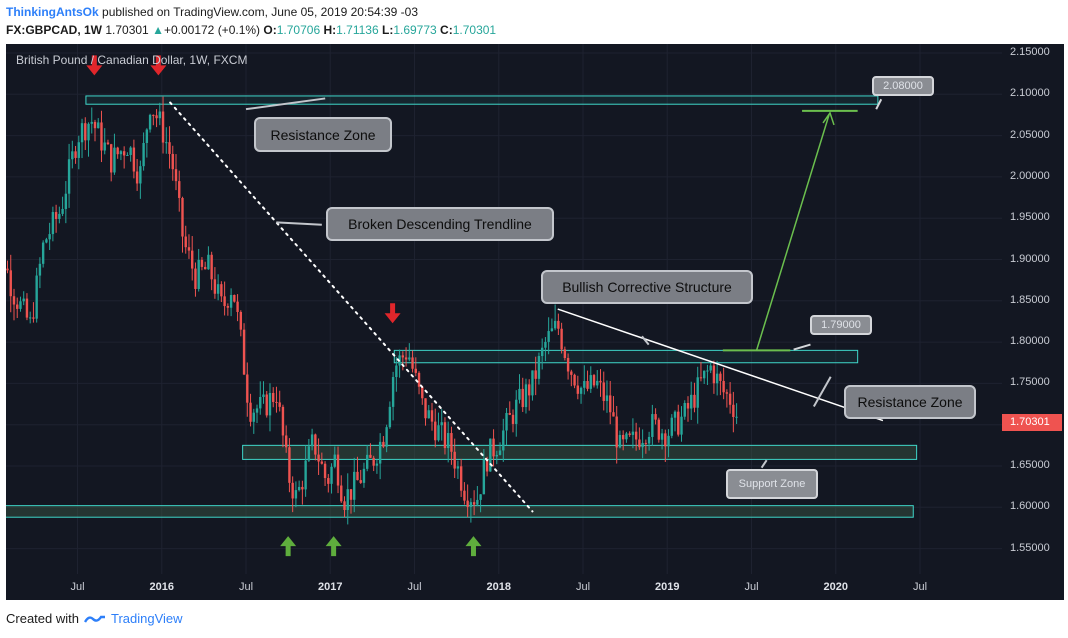  Describe the element at coordinates (1030, 382) in the screenshot. I see `price-tick-label: 1.75000` at that location.